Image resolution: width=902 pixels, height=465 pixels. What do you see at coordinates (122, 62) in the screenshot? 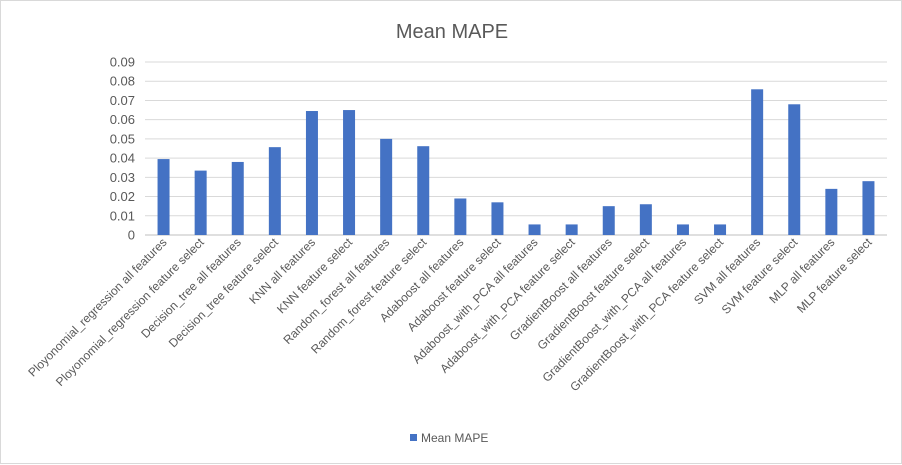
I see `y-tick-label: 0.09` at bounding box center [122, 62].